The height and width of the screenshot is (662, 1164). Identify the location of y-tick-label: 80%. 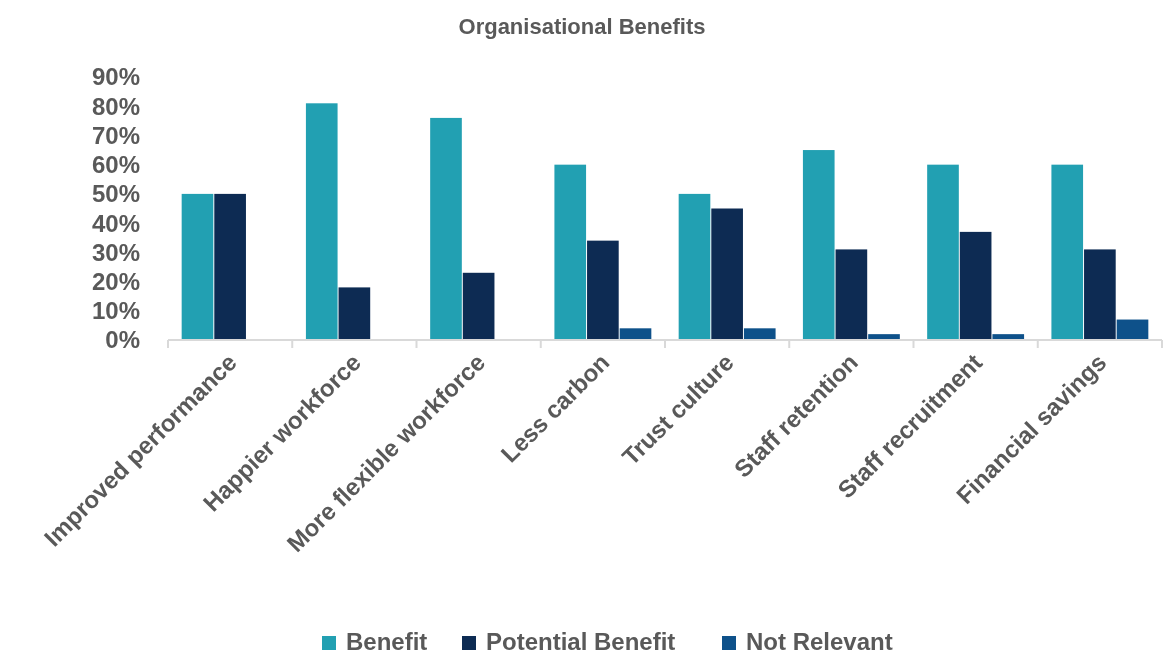
(115, 106).